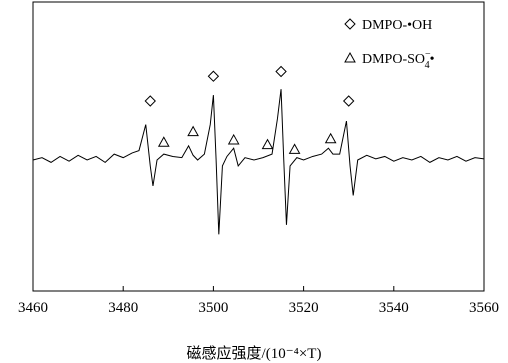 The image size is (508, 363). I want to click on legend-diamond-icon, so click(350, 24).